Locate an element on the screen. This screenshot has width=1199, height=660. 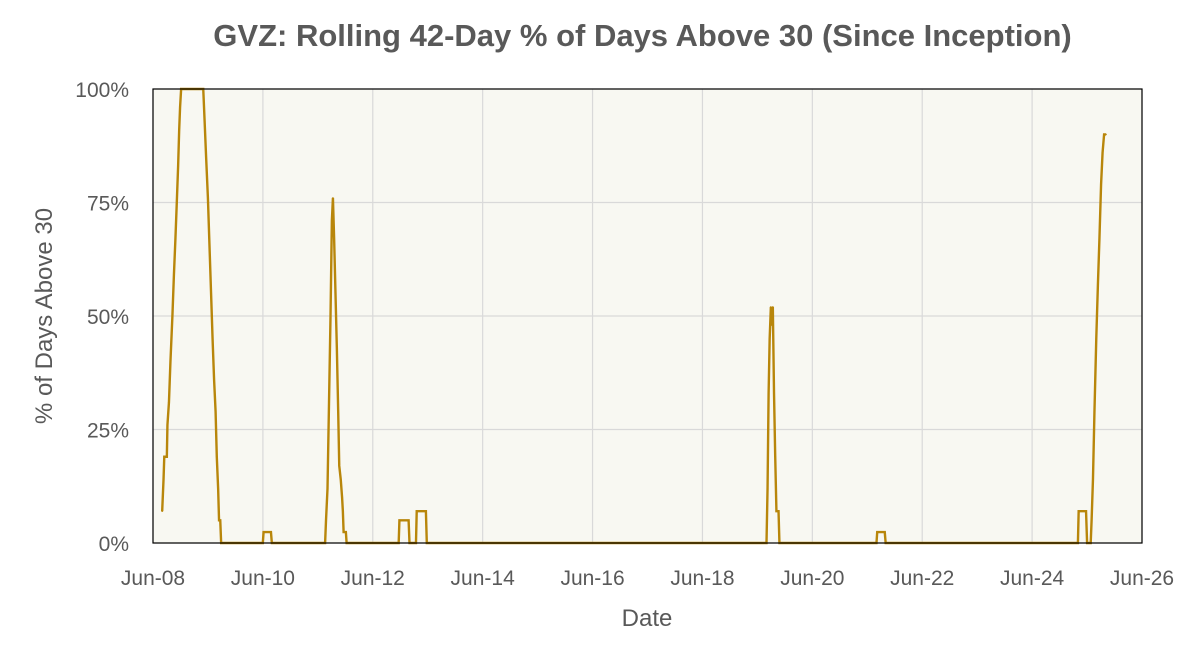
x-tick-label: Jun-10 is located at coordinates (263, 578).